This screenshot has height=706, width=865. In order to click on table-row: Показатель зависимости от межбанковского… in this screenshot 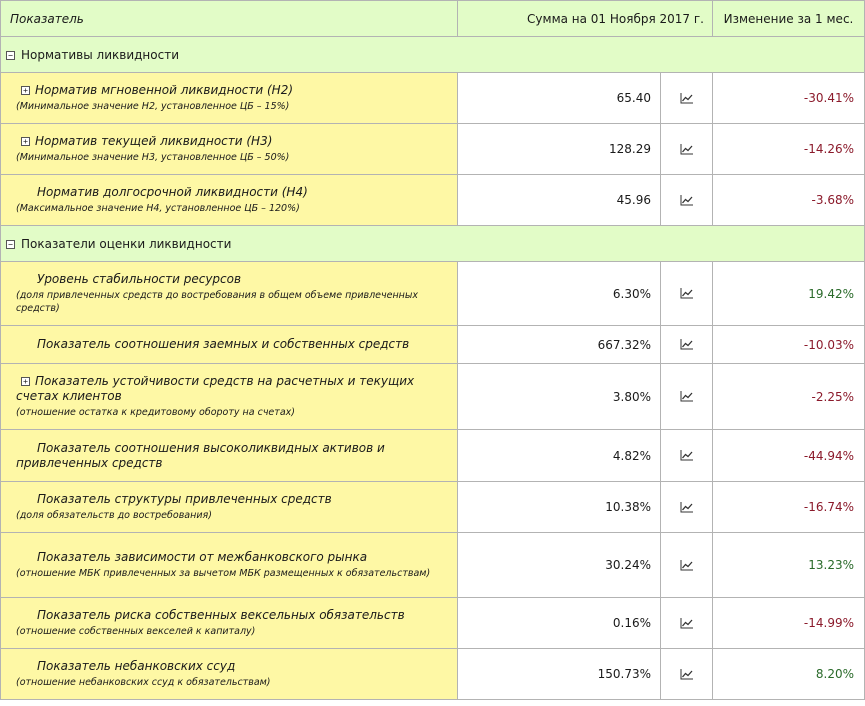, I will do `click(432, 565)`.